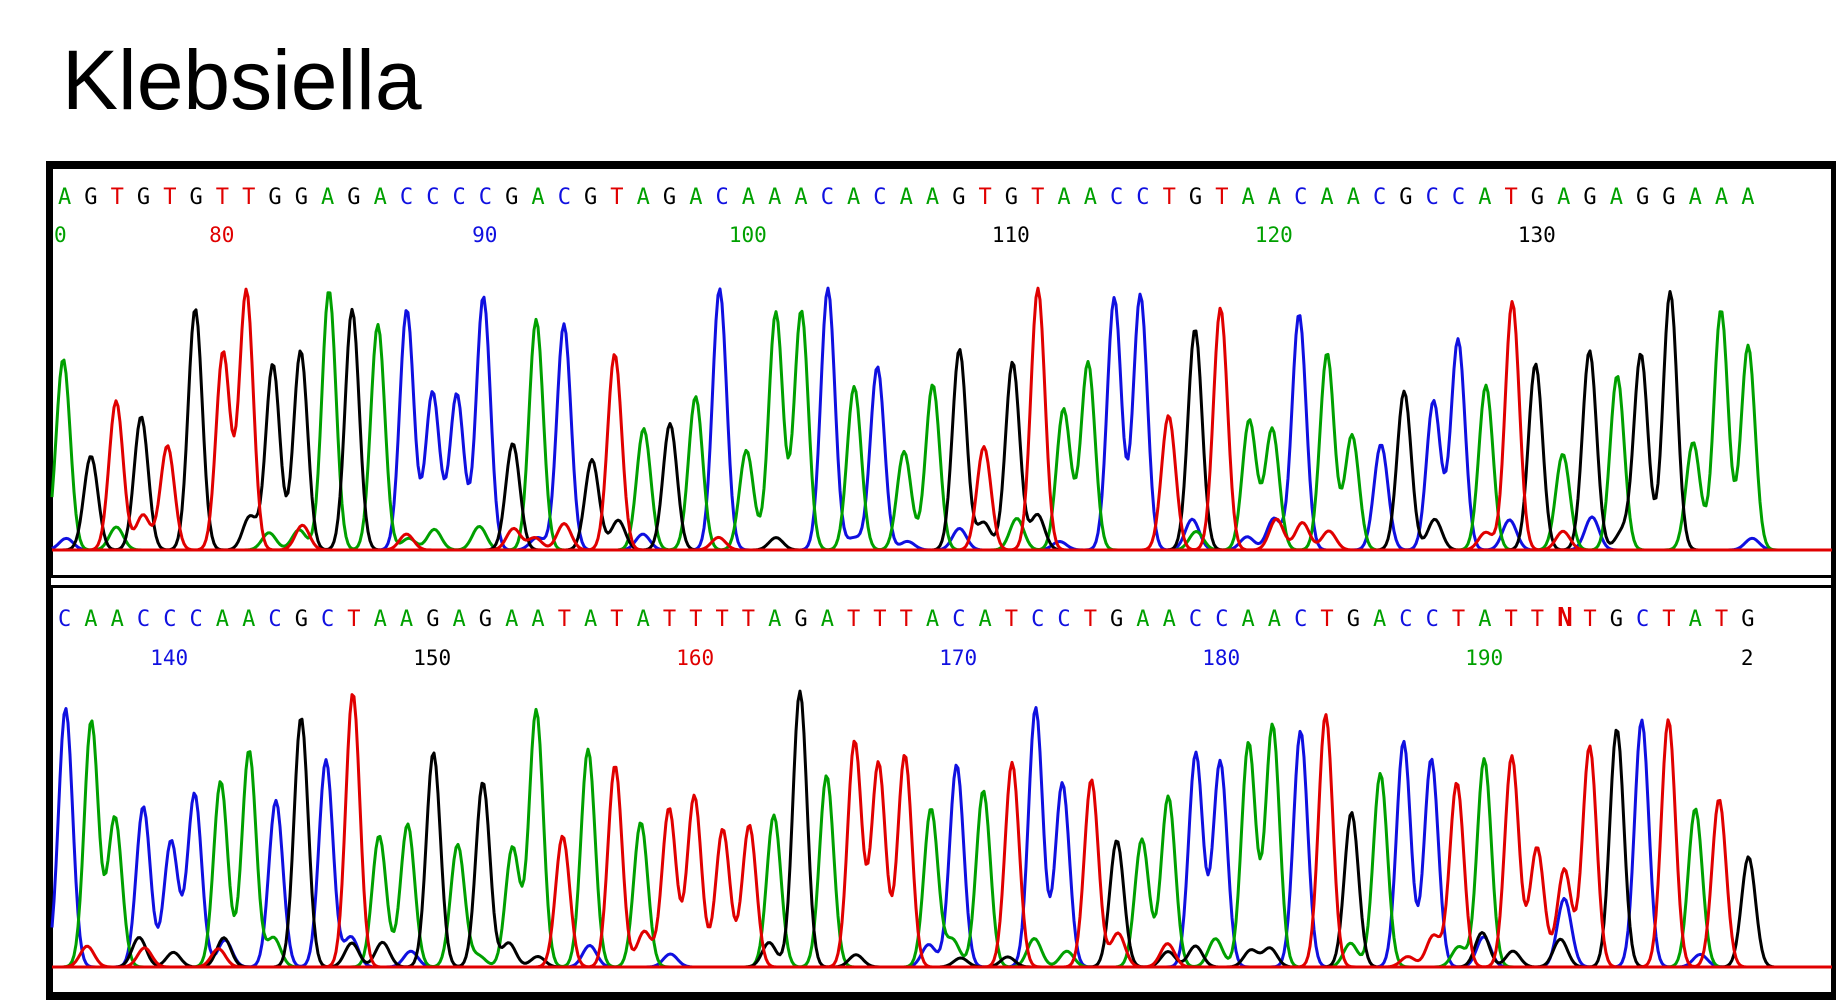 The width and height of the screenshot is (1838, 1008). What do you see at coordinates (221, 235) in the screenshot?
I see `position-label: 80` at bounding box center [221, 235].